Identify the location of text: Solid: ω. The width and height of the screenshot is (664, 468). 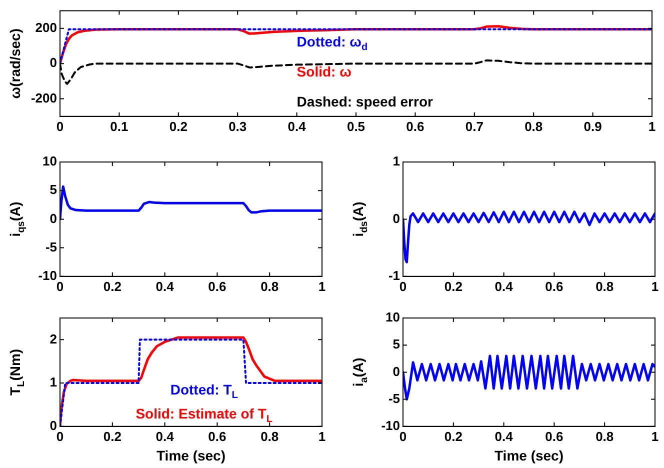
(324, 71).